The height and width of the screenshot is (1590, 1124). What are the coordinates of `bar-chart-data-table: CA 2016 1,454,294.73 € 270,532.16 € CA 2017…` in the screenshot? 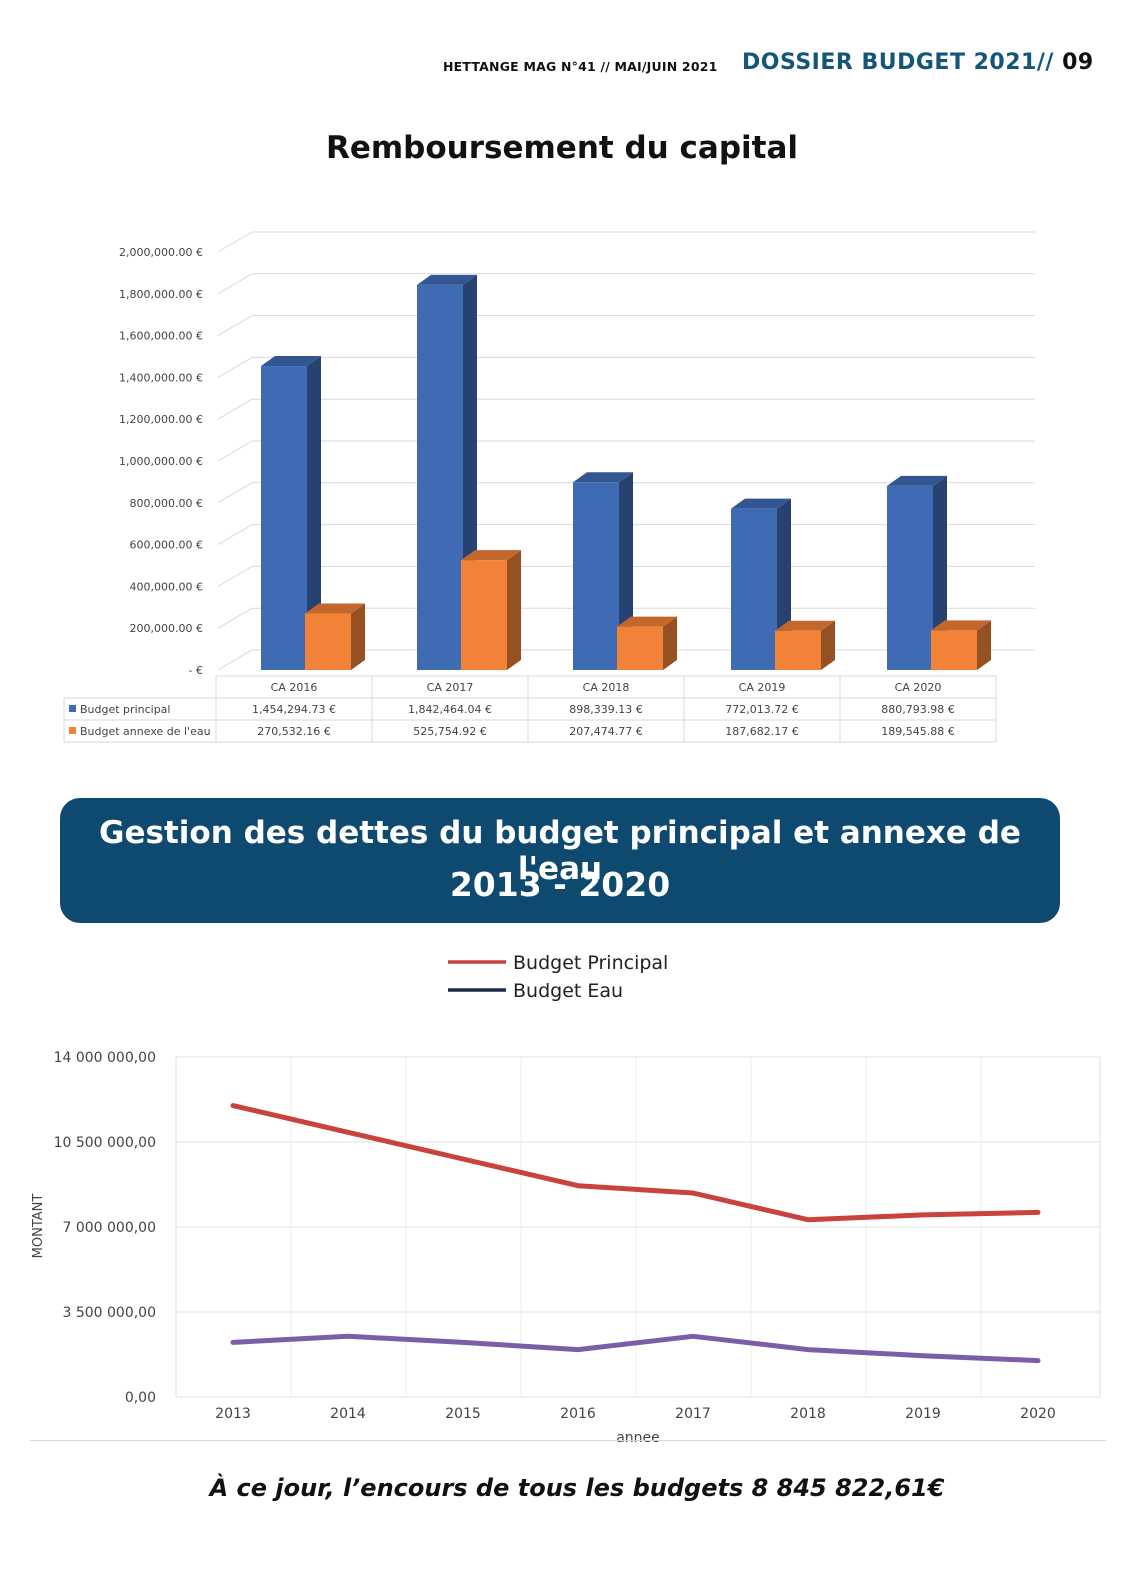 It's located at (530, 709).